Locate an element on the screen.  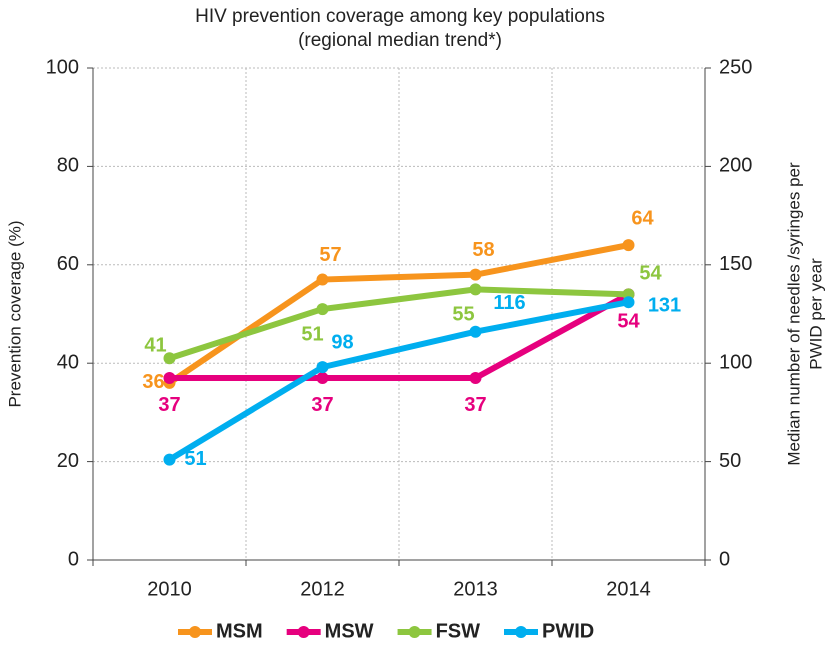
legend-label: MSW is located at coordinates (349, 631).